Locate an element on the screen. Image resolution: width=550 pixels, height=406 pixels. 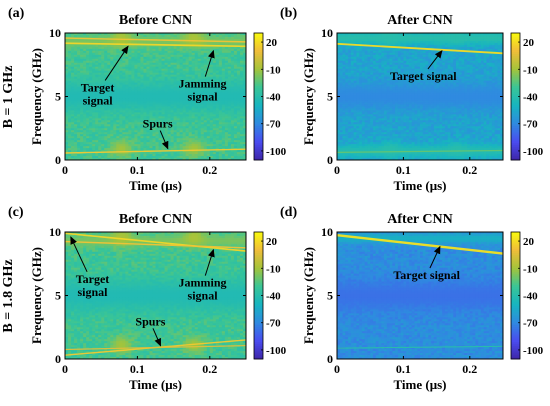
panel-label: (a) is located at coordinates (16, 13).